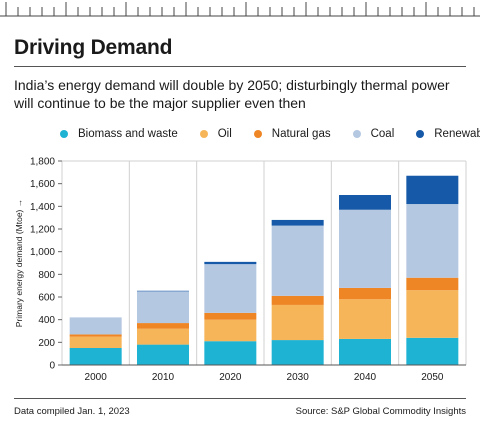  Describe the element at coordinates (240, 66) in the screenshot. I see `title-divider` at that location.